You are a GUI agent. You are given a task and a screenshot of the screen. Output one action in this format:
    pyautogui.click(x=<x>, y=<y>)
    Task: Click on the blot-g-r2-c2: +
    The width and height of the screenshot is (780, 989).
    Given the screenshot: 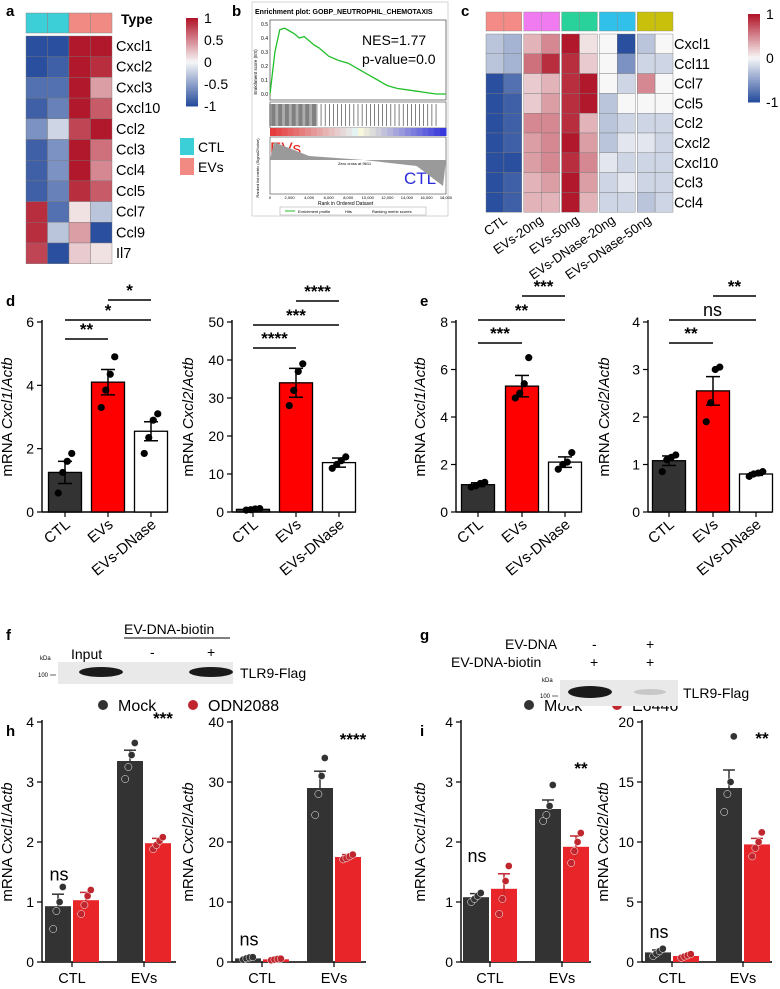 What is the action you would take?
    pyautogui.click(x=650, y=662)
    